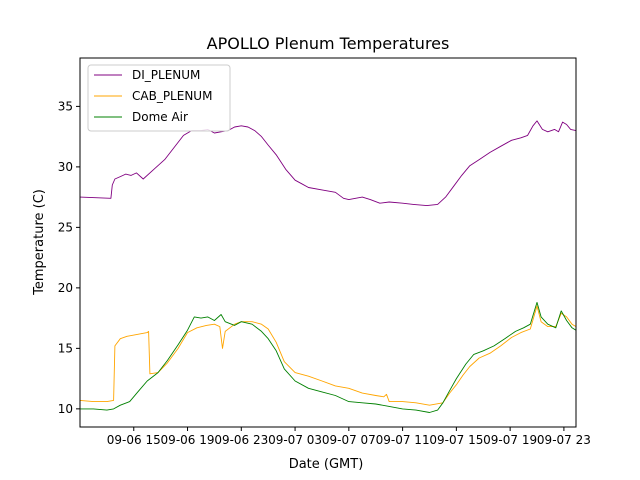  What do you see at coordinates (160, 117) in the screenshot?
I see `legend-label-dome-air: Dome Air` at bounding box center [160, 117].